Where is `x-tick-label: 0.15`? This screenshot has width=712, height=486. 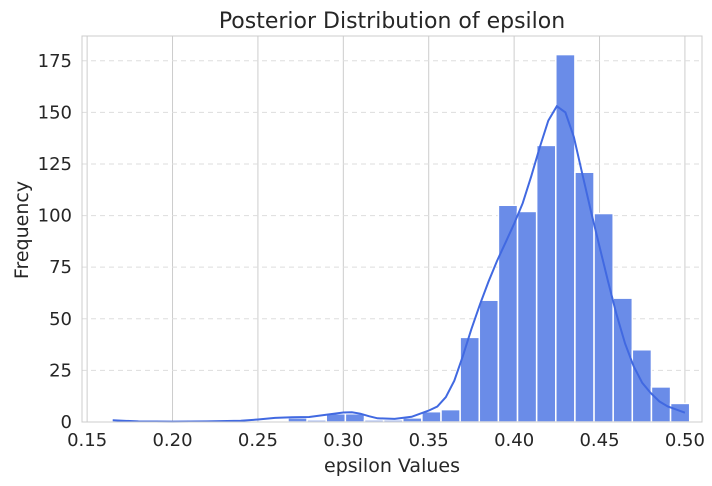 x-tick-label: 0.15 is located at coordinates (87, 440).